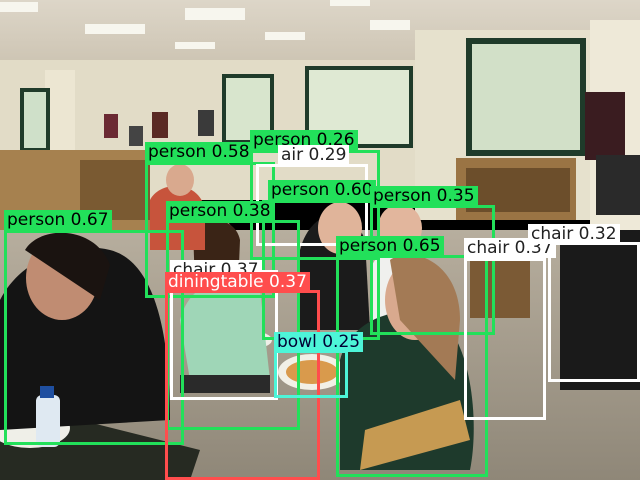 This screenshot has width=640, height=480. I want to click on detection-label: air 0.29, so click(314, 155).